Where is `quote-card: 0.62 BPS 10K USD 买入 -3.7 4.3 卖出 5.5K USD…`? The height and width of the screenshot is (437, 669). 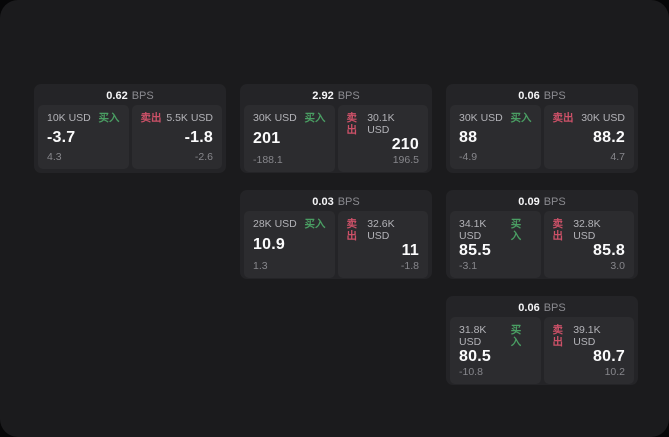 quote-card: 0.62 BPS 10K USD 买入 -3.7 4.3 卖出 5.5K USD… is located at coordinates (130, 128).